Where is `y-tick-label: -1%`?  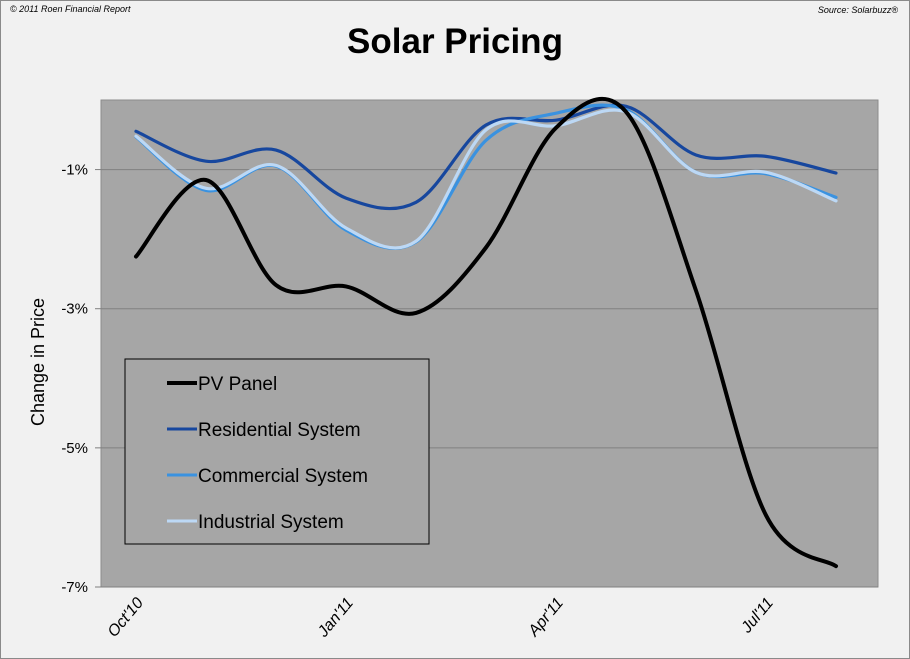
y-tick-label: -1% is located at coordinates (74, 170).